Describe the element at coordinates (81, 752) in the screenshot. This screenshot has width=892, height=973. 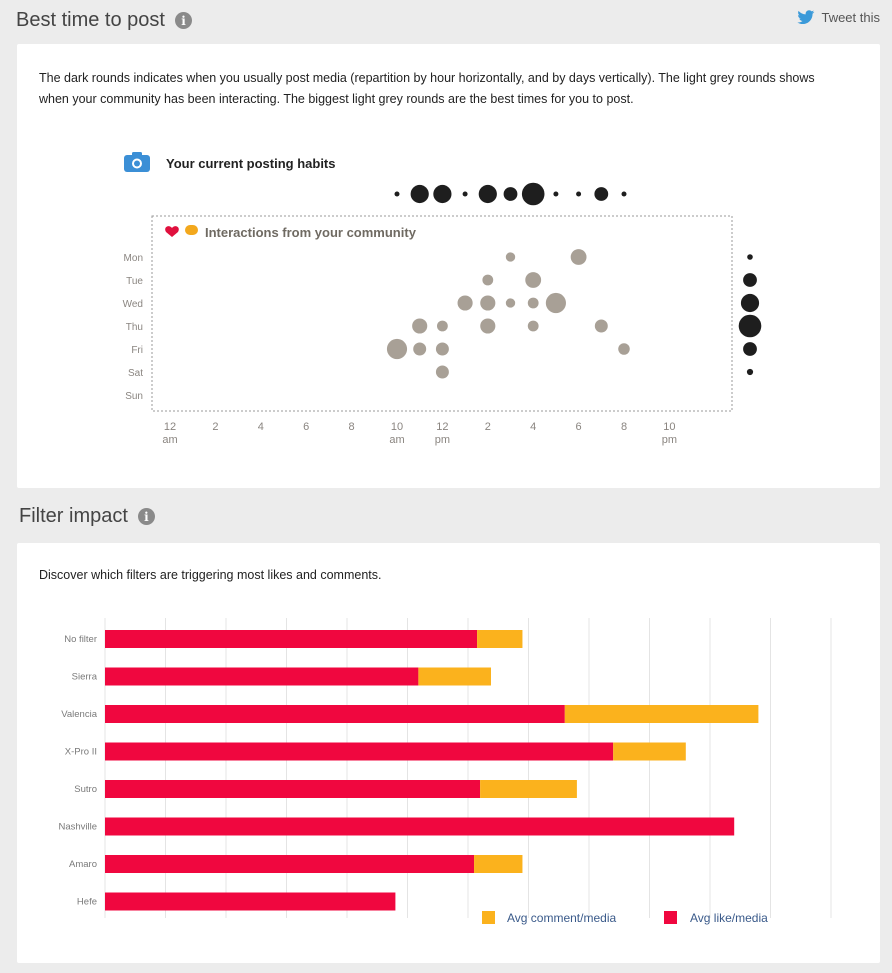
I see `filter-label: X-Pro II` at that location.